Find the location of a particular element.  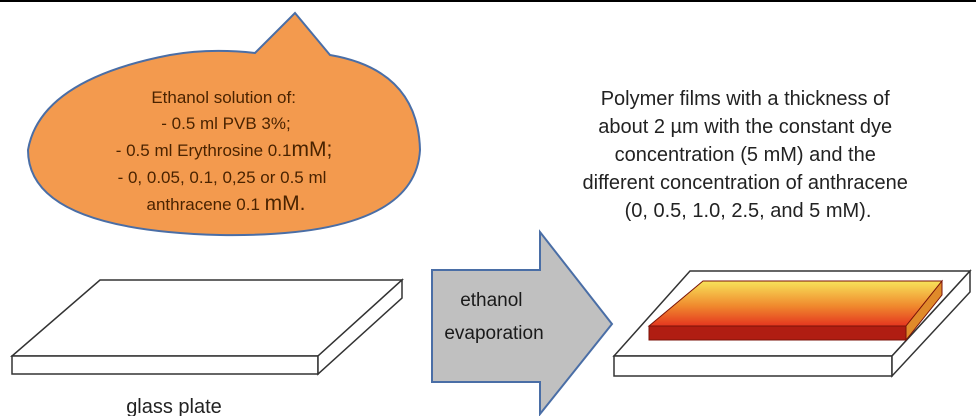

glass-plate-side is located at coordinates (360, 327).